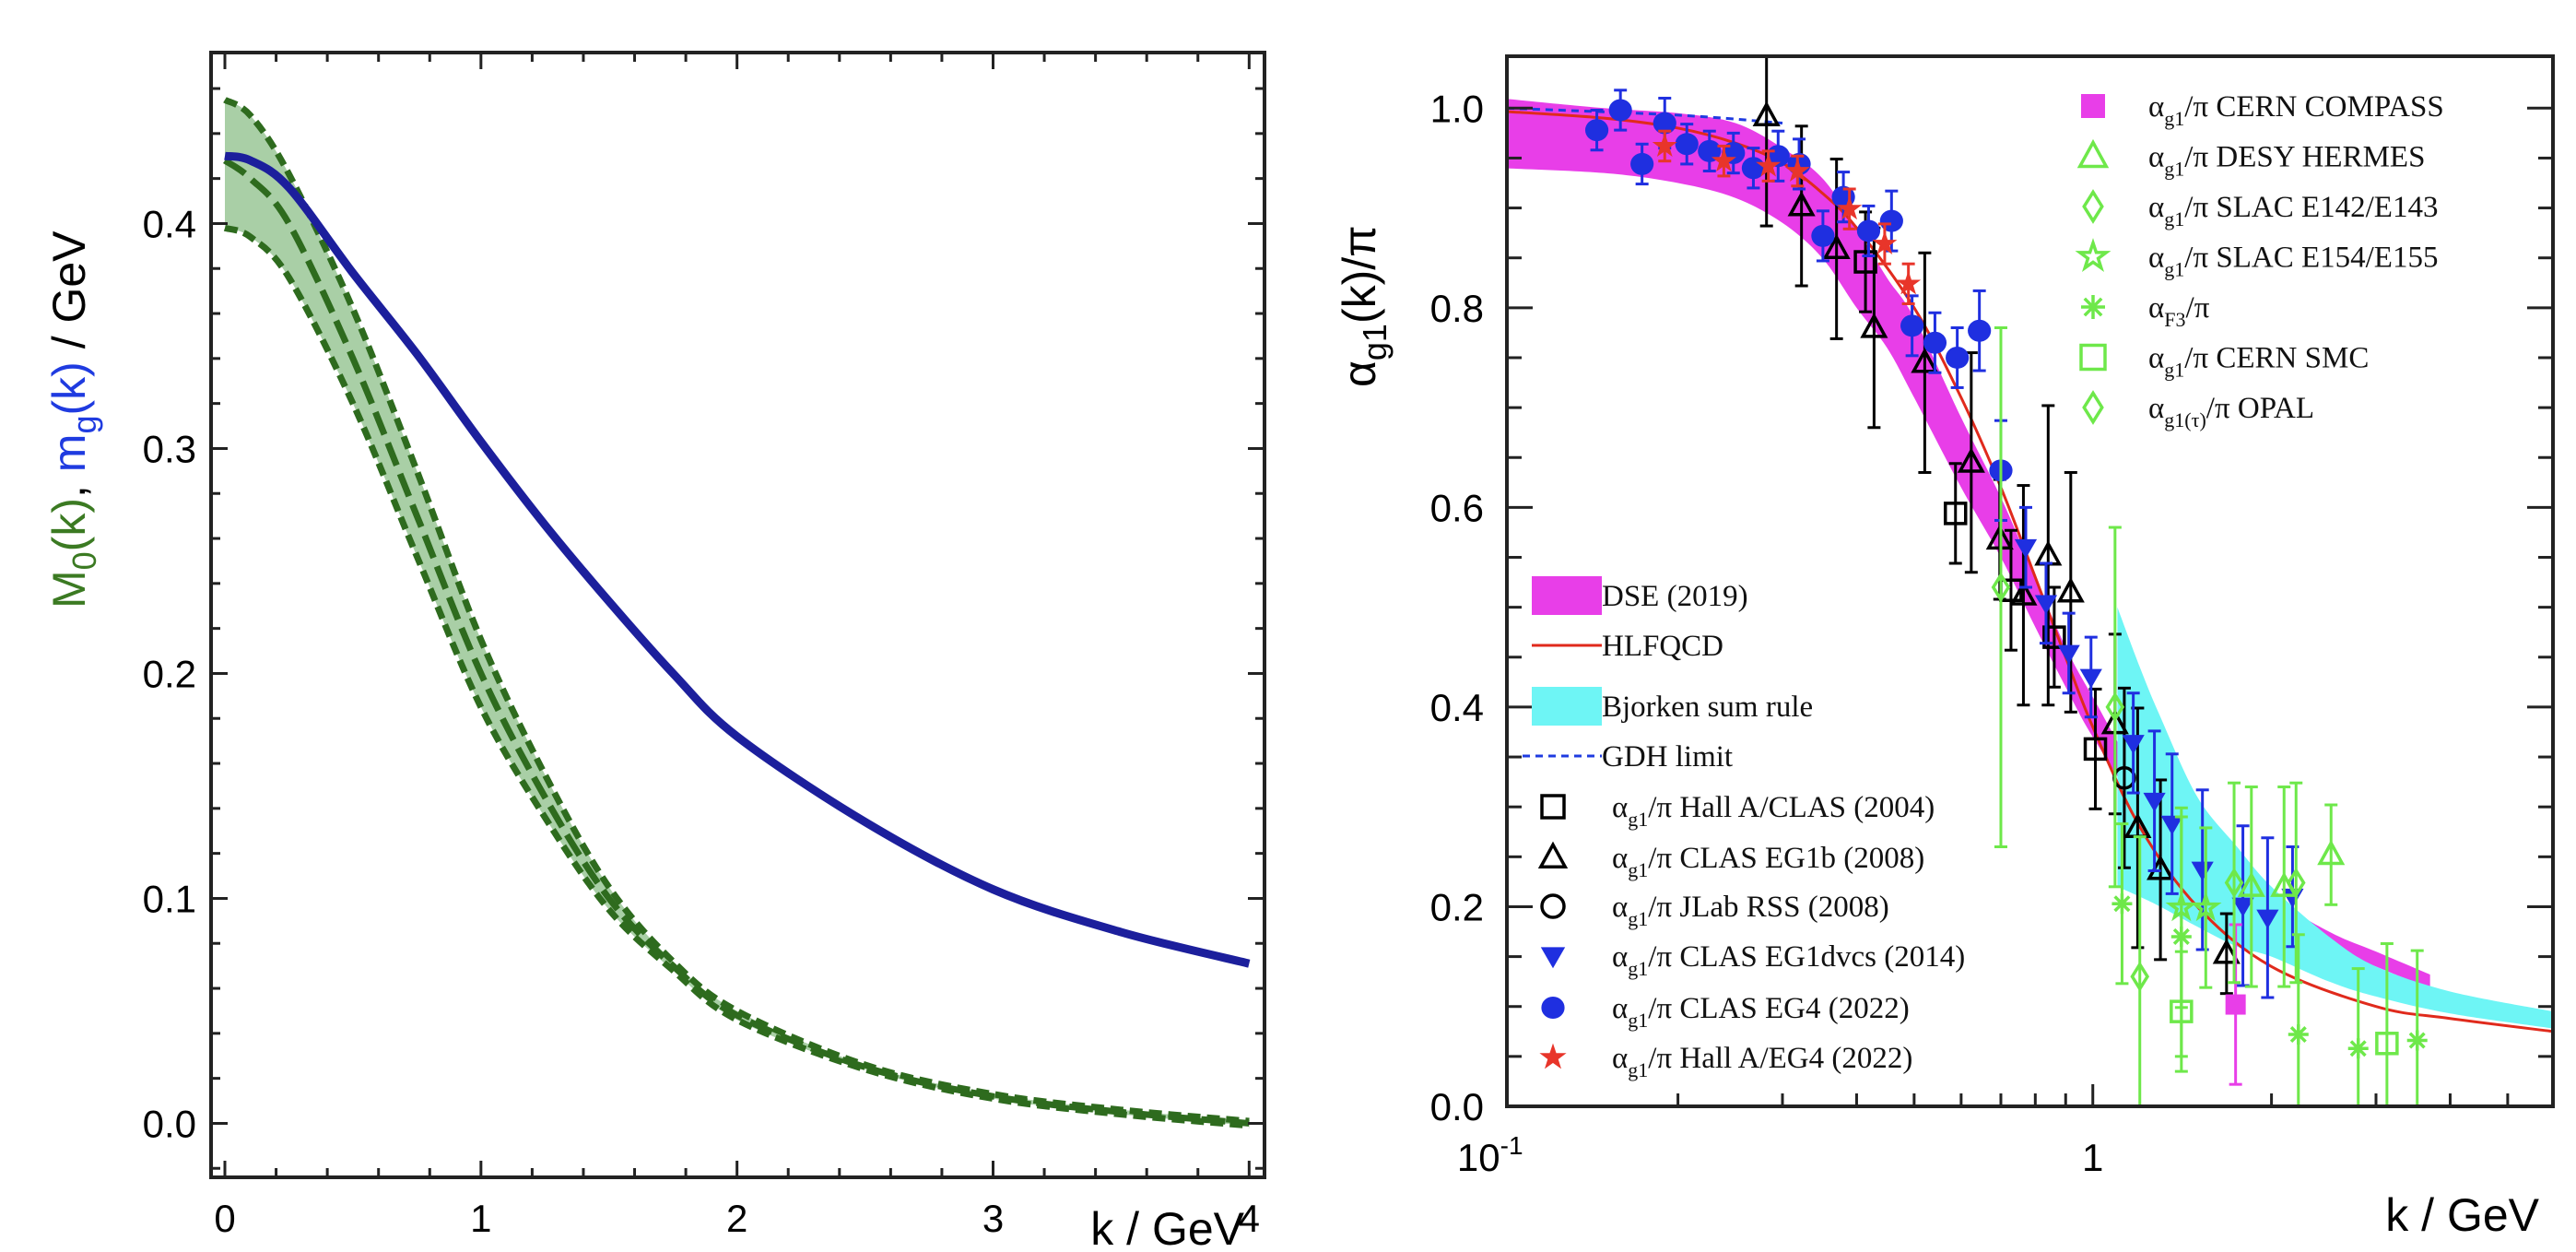 The image size is (2576, 1252). Describe the element at coordinates (2224, 362) in the screenshot. I see `legend-entry: αg1/π CERN SMC` at that location.